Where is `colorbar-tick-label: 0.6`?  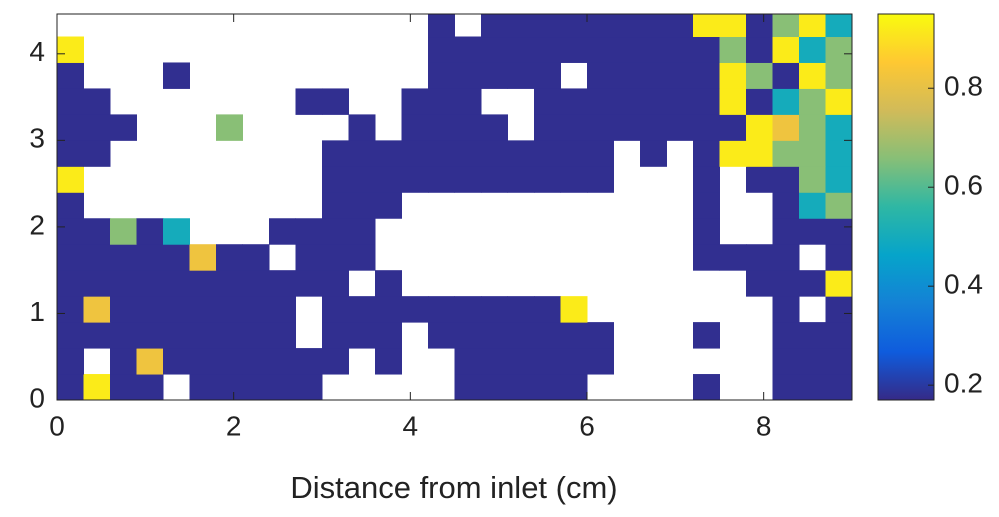 colorbar-tick-label: 0.6 is located at coordinates (963, 185).